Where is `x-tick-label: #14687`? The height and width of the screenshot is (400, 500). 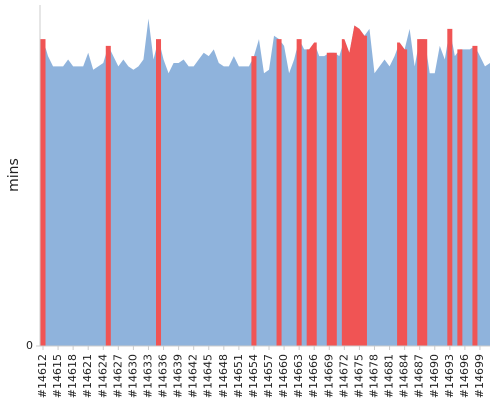
x-tick-label: #14687 is located at coordinates (419, 376).